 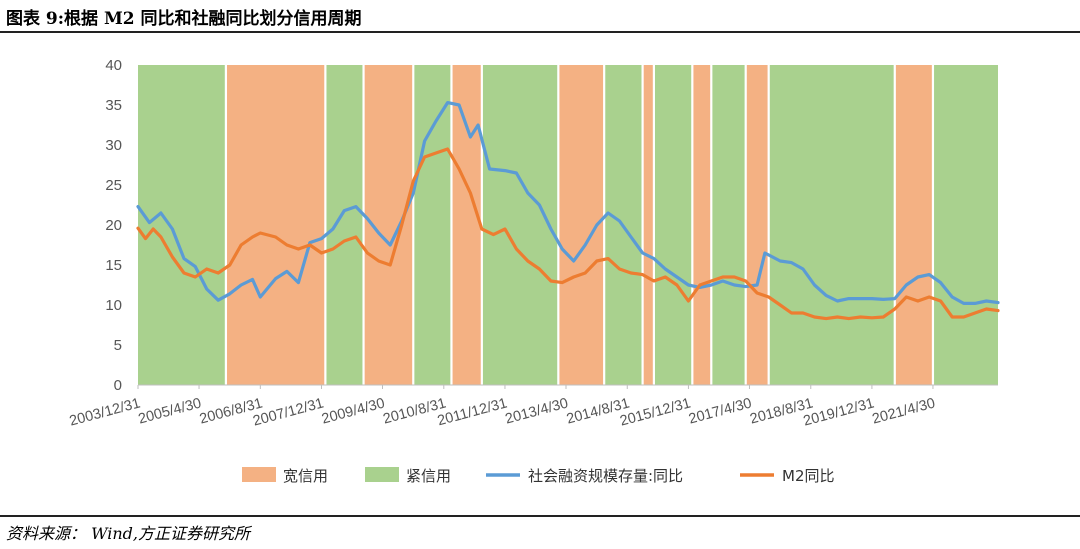 I want to click on legend-label-2: 社会融资规模存量:同比, so click(x=605, y=476).